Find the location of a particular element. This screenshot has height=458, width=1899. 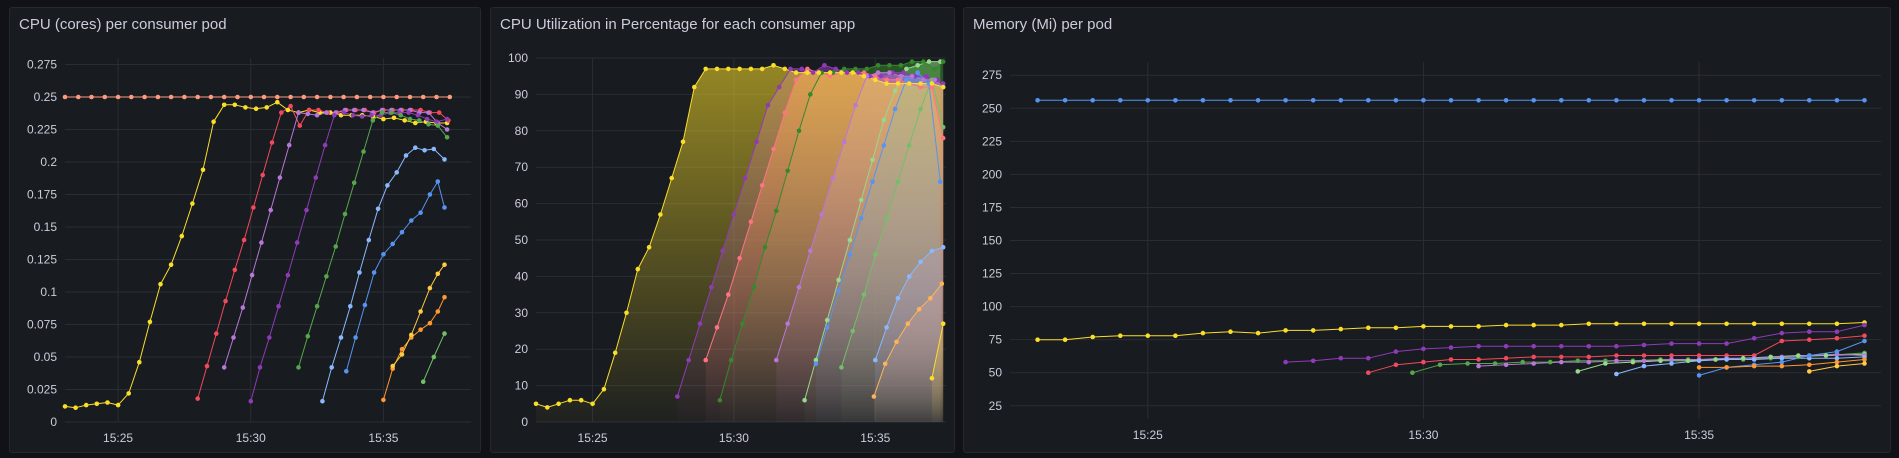

x-tick-label: 15:25 is located at coordinates (593, 438).